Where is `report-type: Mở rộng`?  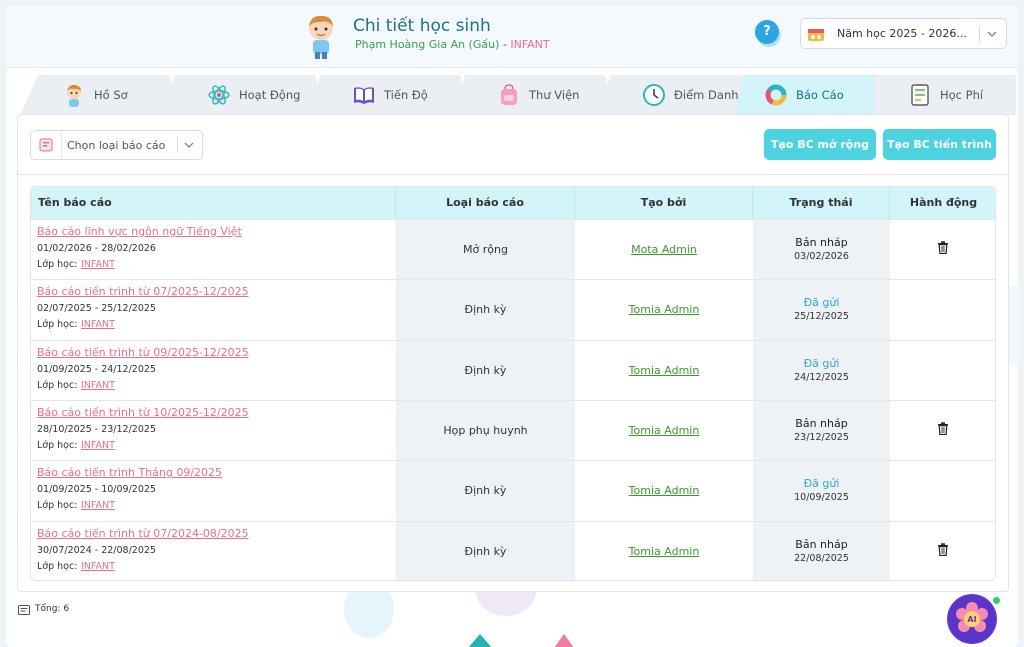
report-type: Mở rộng is located at coordinates (485, 249).